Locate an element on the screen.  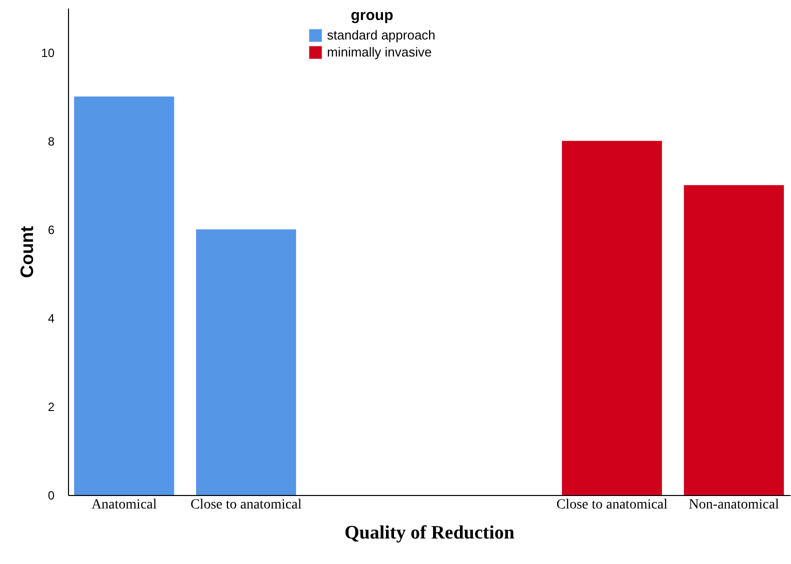
y-tick-label: 6 is located at coordinates (51, 229).